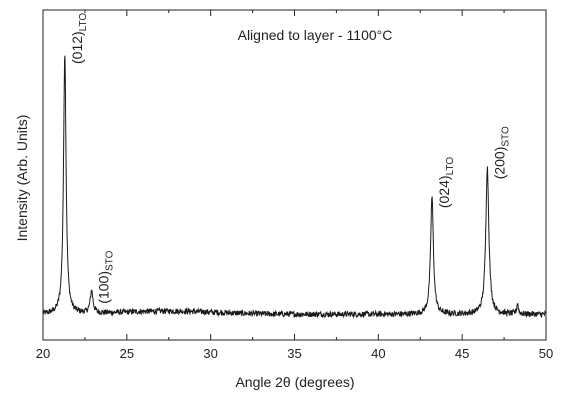 The image size is (563, 394). I want to click on x-axis-label: Angle 2θ (degrees), so click(294, 382).